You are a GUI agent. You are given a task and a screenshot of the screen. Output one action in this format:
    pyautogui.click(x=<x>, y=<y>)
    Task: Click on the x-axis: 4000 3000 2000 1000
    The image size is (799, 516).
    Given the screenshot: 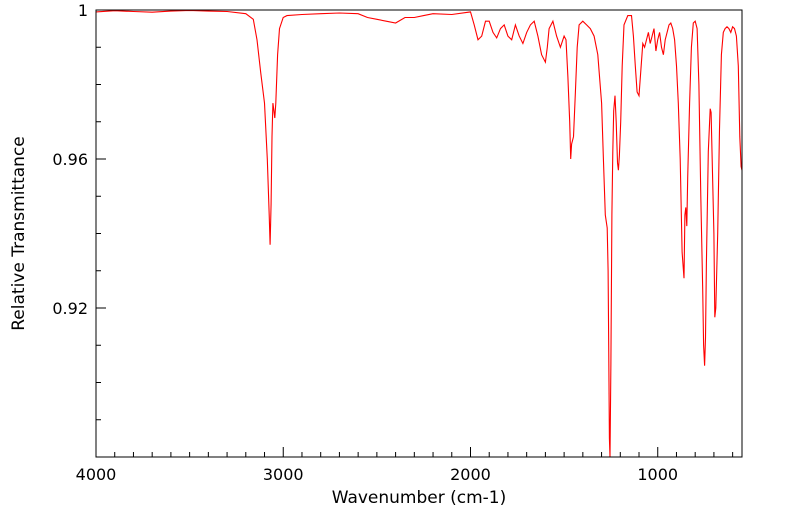 What is the action you would take?
    pyautogui.click(x=405, y=465)
    